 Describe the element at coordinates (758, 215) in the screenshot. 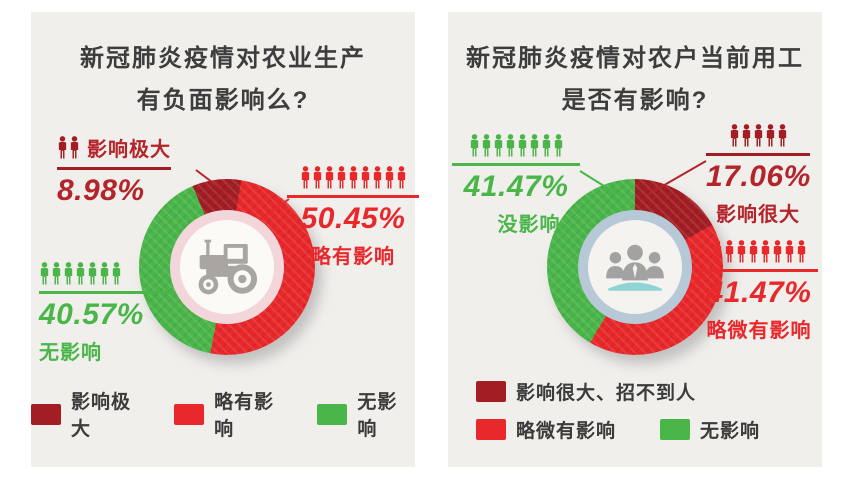

I see `callout-label: 影响很大` at that location.